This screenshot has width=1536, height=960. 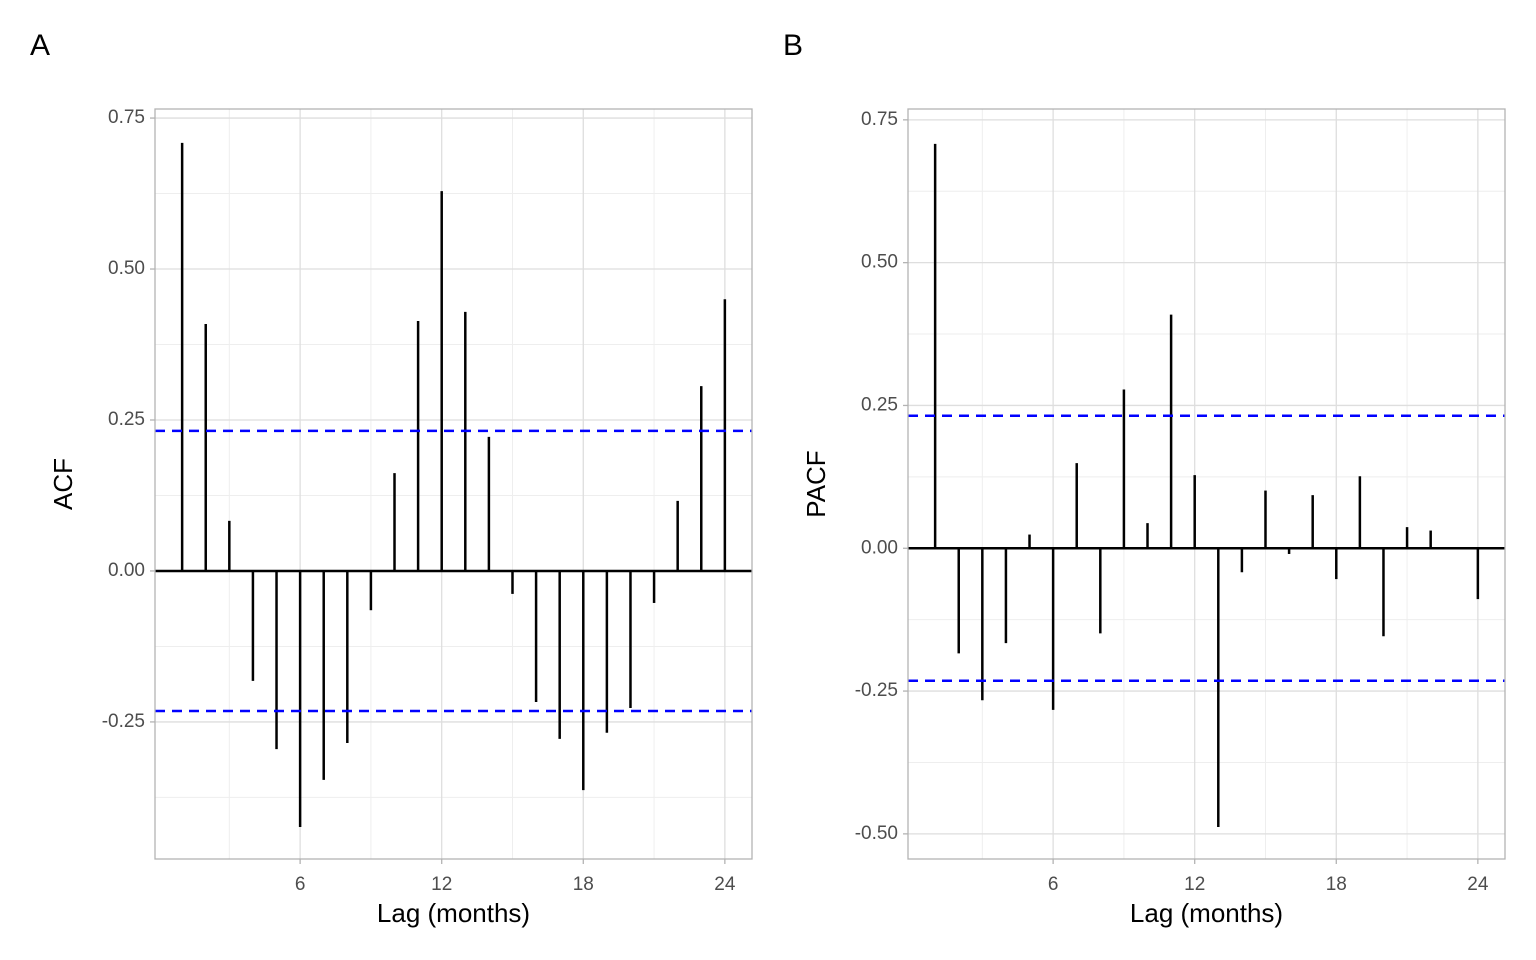 I want to click on y-axis-title: PACF, so click(x=816, y=483).